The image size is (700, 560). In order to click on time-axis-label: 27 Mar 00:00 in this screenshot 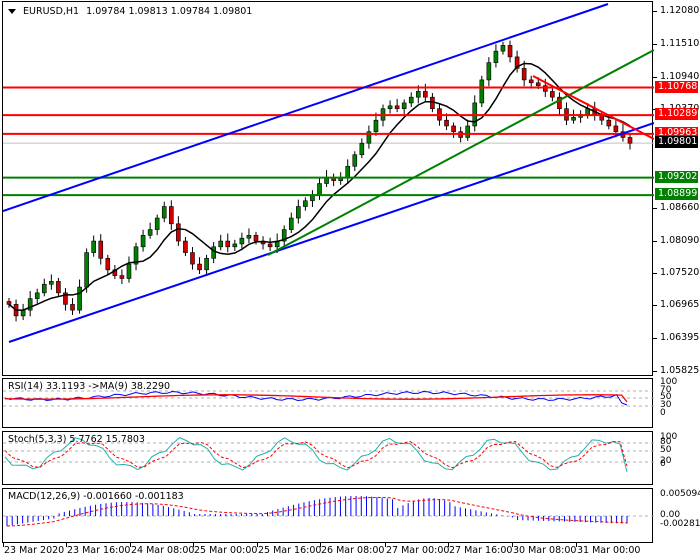, I will do `click(418, 550)`.